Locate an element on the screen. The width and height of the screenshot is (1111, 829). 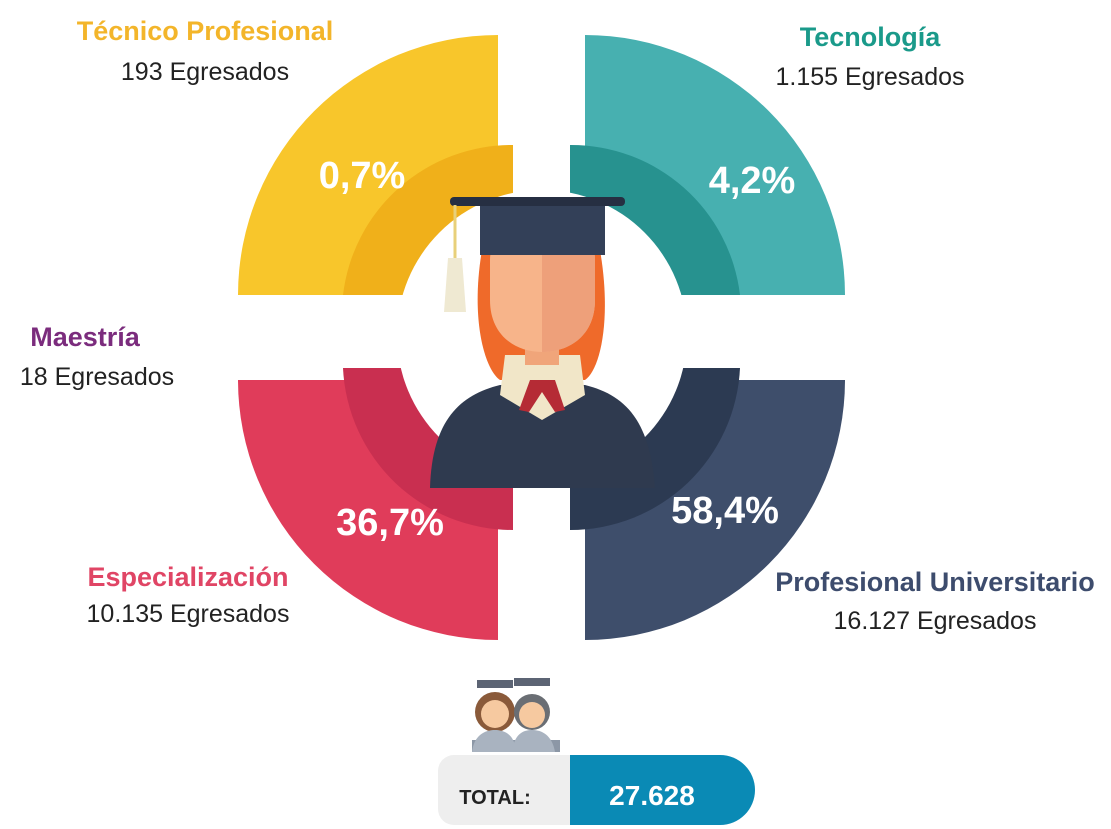
tassel is located at coordinates (455, 285).